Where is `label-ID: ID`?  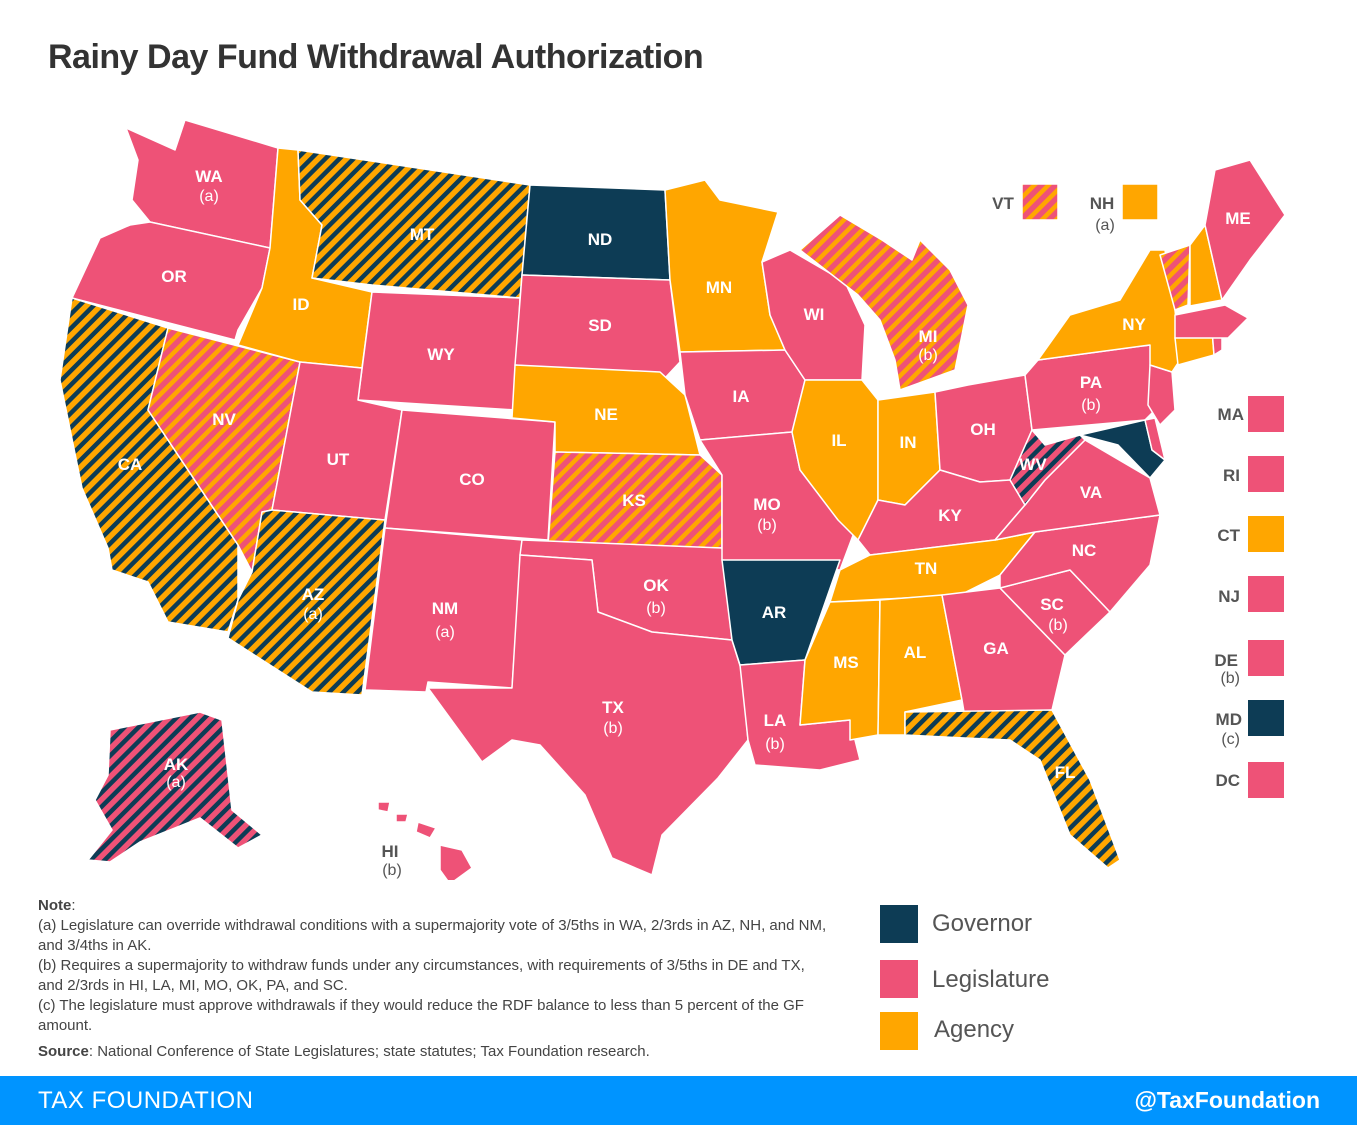 label-ID: ID is located at coordinates (301, 304).